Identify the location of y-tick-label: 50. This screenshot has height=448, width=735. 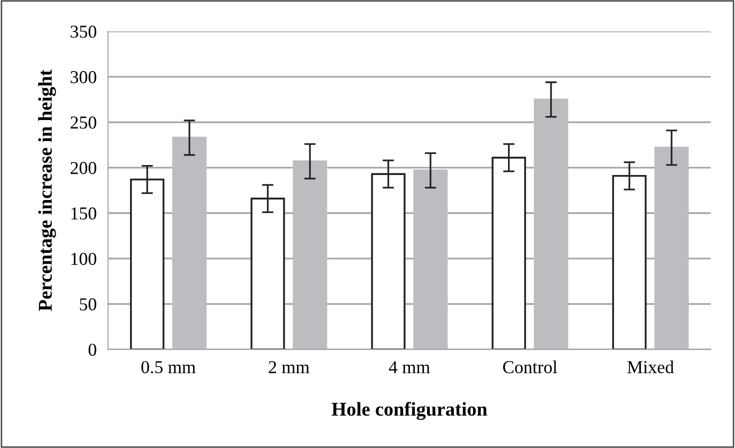
(88, 304).